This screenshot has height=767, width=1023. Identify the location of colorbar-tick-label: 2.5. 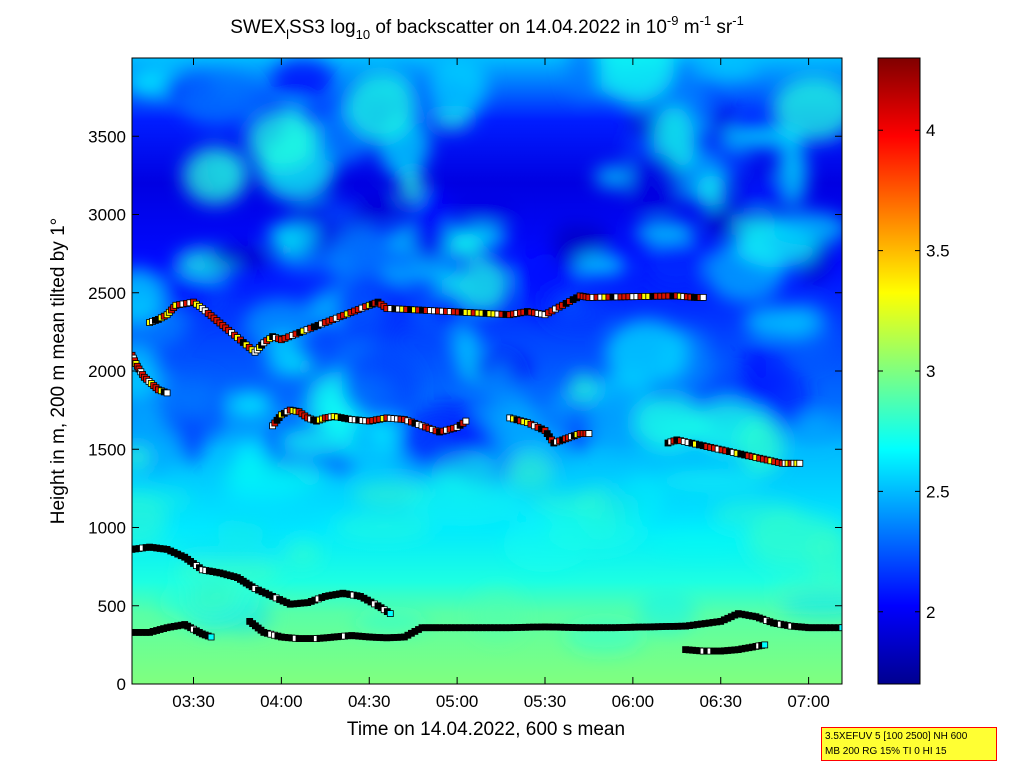
(938, 491).